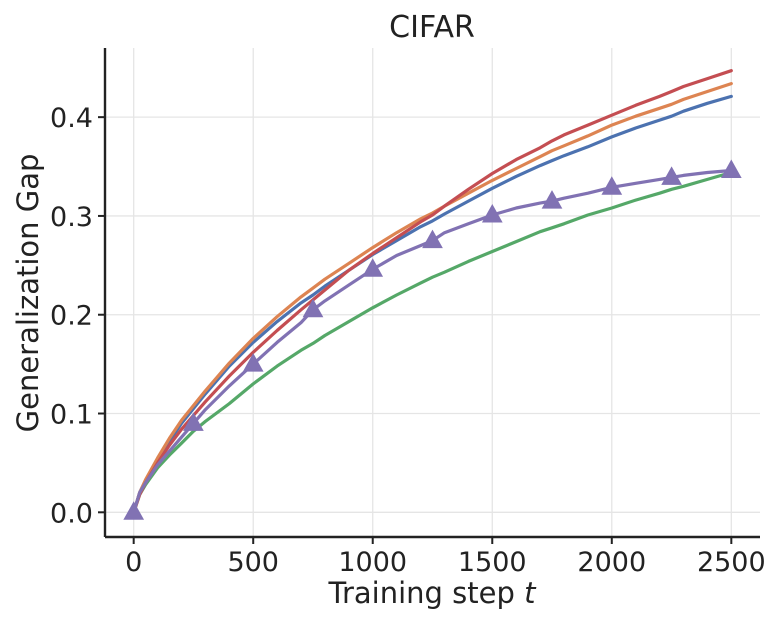 This screenshot has height=624, width=781. Describe the element at coordinates (71, 513) in the screenshot. I see `y-tick-label: 0.0` at that location.